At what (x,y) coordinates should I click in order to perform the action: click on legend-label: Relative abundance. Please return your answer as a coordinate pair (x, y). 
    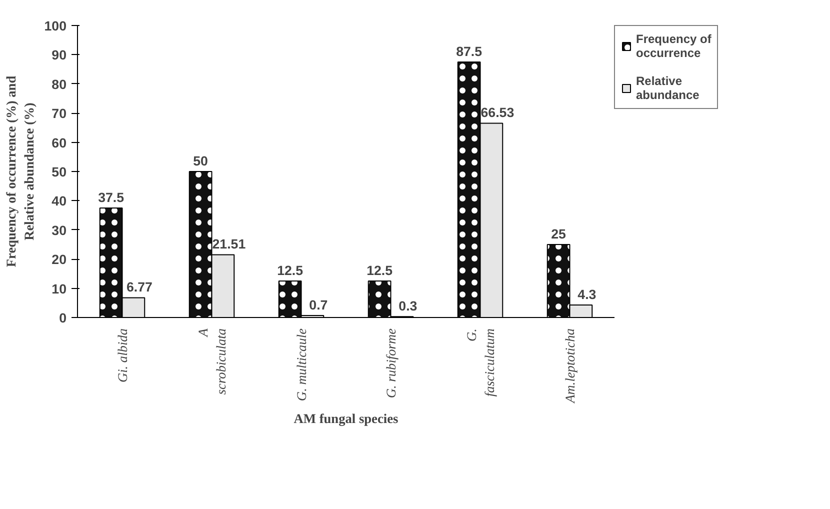
    Looking at the image, I should click on (668, 88).